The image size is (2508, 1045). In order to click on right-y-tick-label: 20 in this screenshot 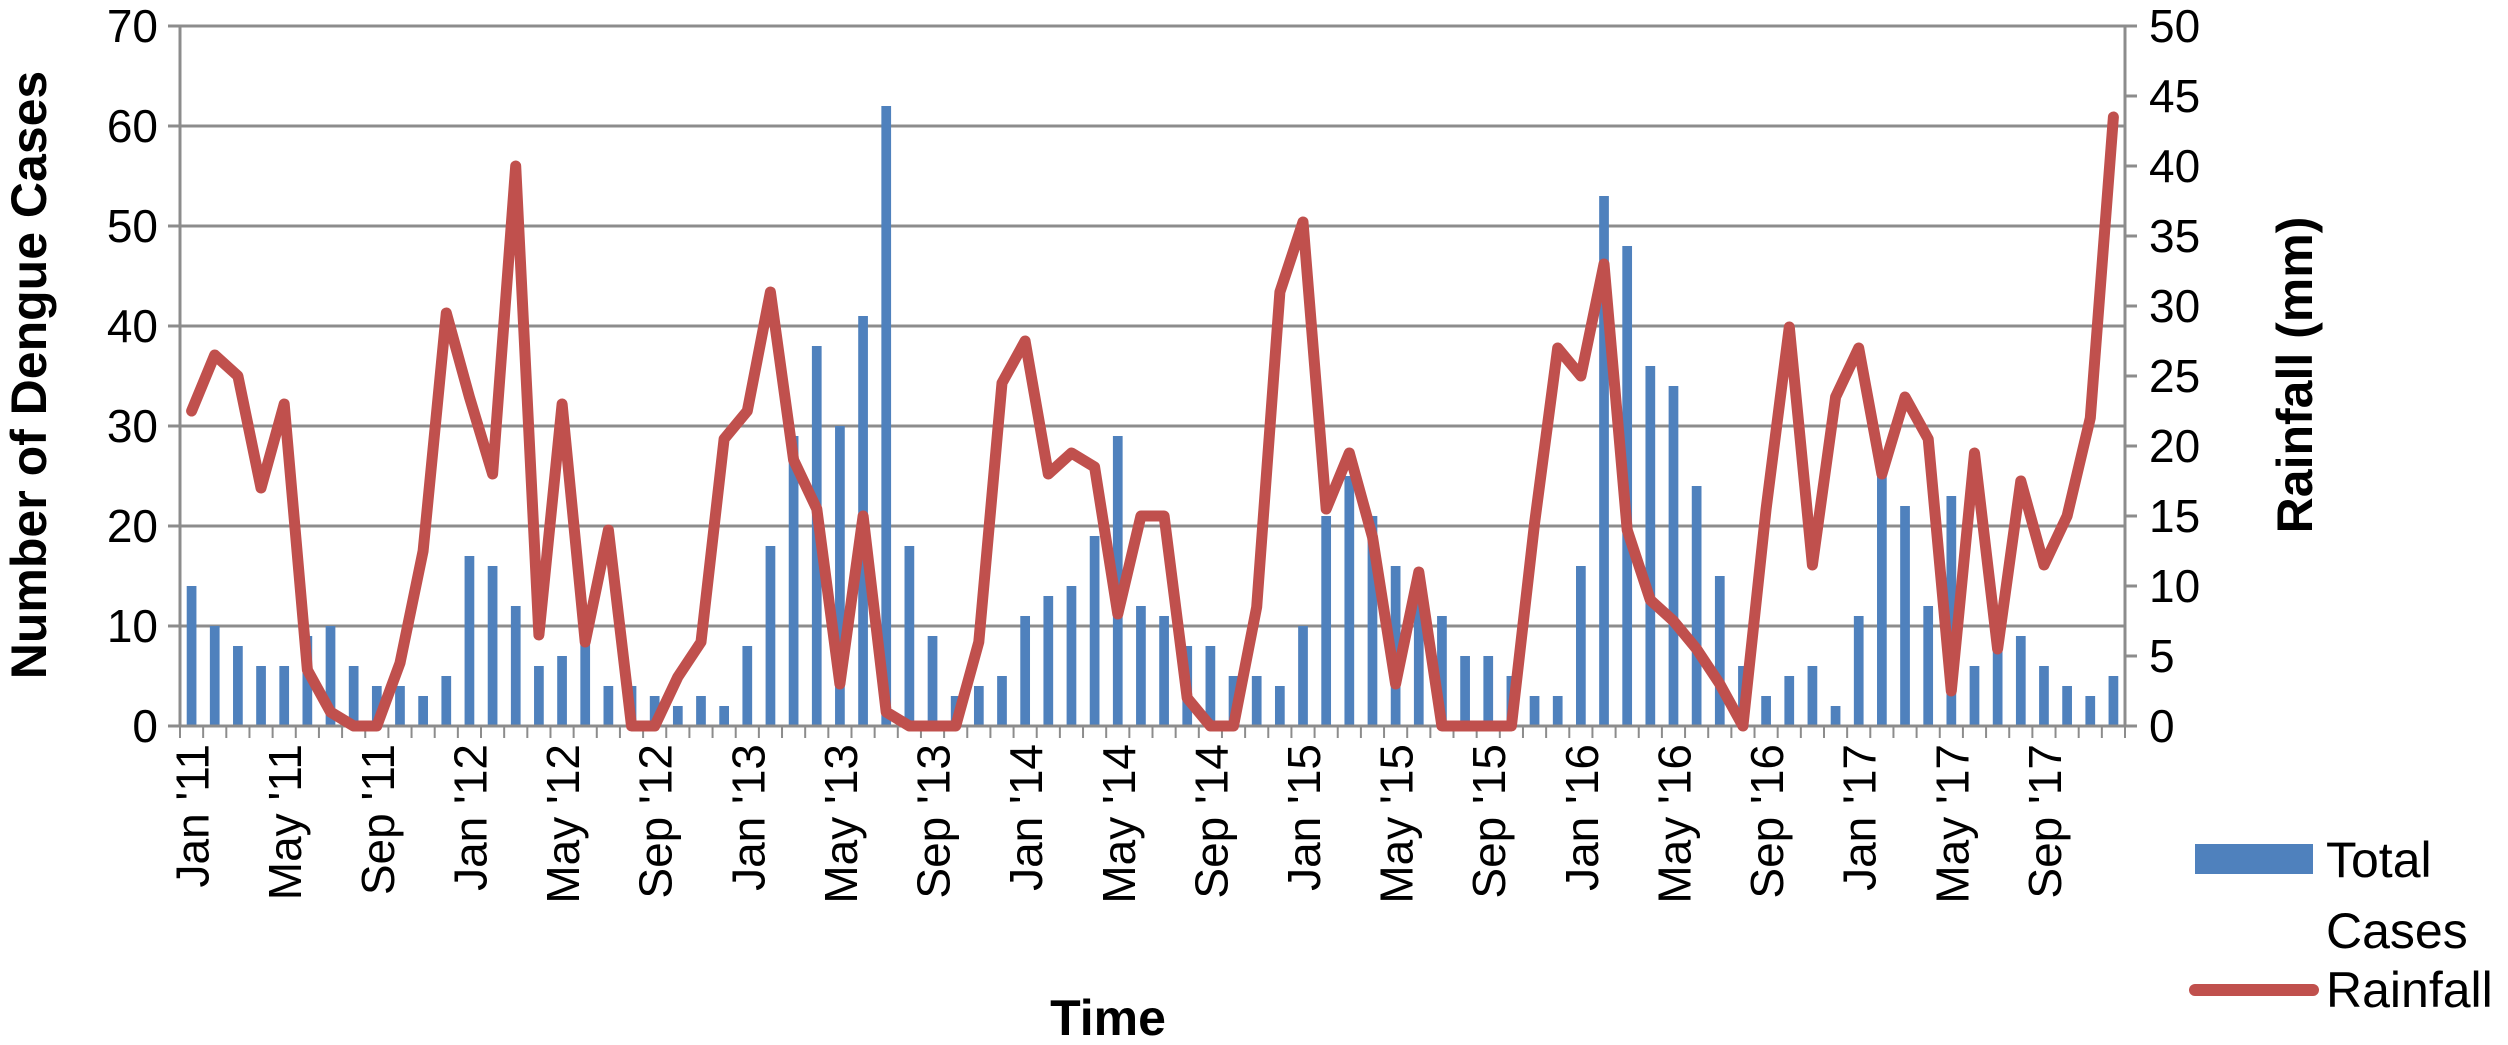, I will do `click(2174, 446)`.